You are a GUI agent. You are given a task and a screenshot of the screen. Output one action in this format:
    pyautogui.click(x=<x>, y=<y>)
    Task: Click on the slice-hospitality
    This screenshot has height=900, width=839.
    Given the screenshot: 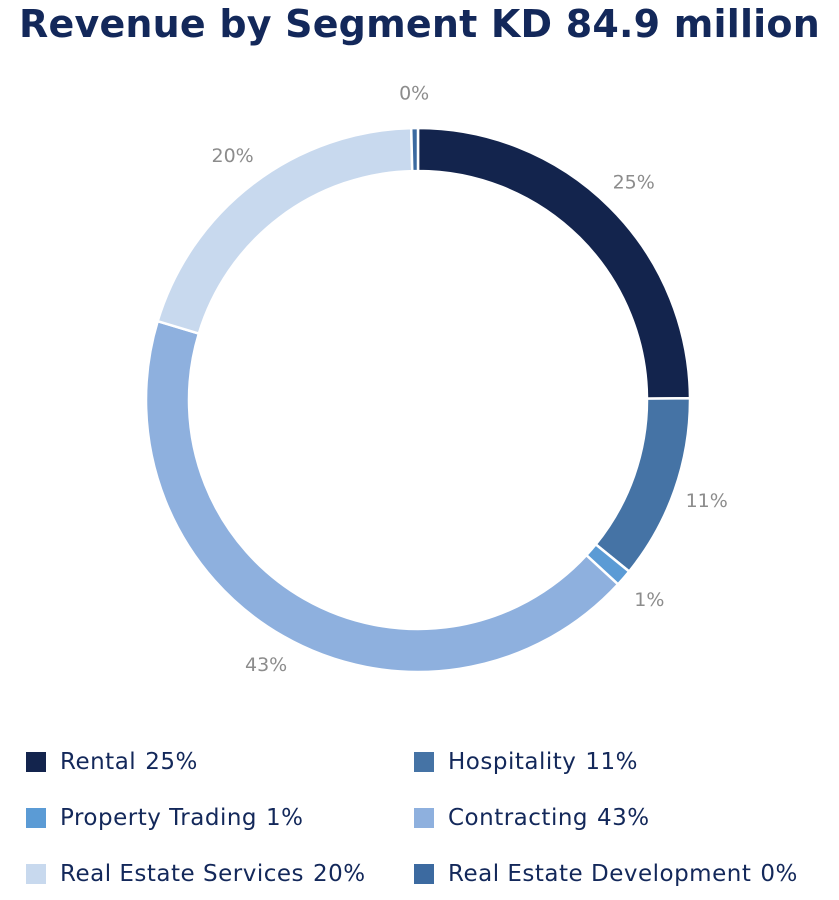 What is the action you would take?
    pyautogui.click(x=642, y=485)
    